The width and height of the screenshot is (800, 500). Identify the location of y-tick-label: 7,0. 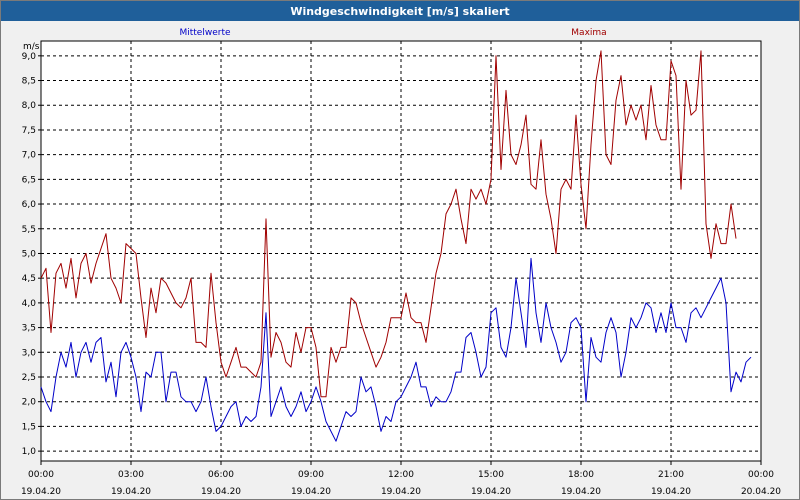
(29, 156).